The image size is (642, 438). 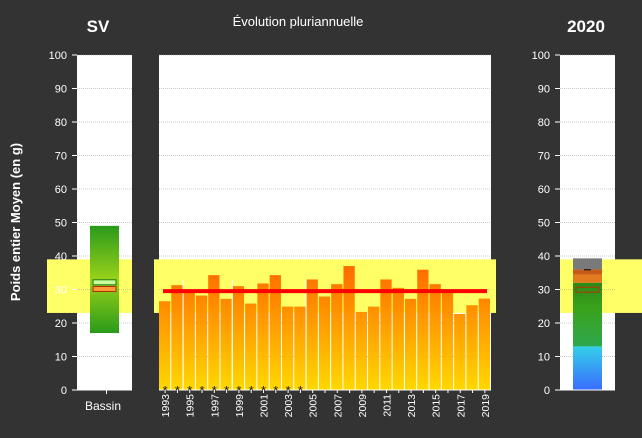 I want to click on left-panel-bg, so click(x=104, y=222).